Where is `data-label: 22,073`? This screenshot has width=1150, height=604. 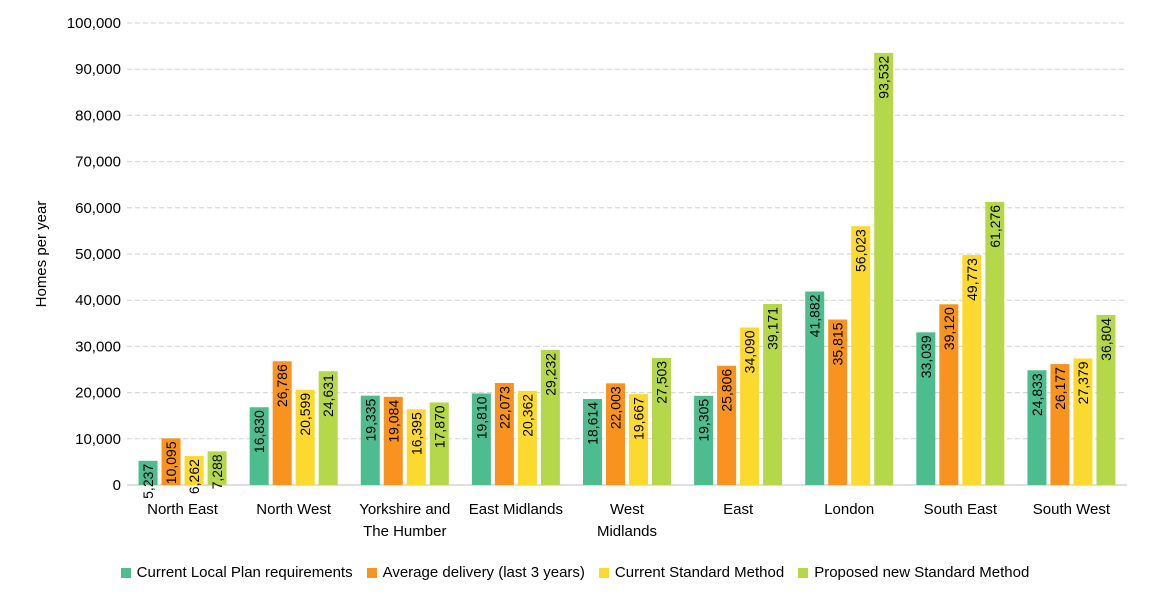
data-label: 22,073 is located at coordinates (504, 407).